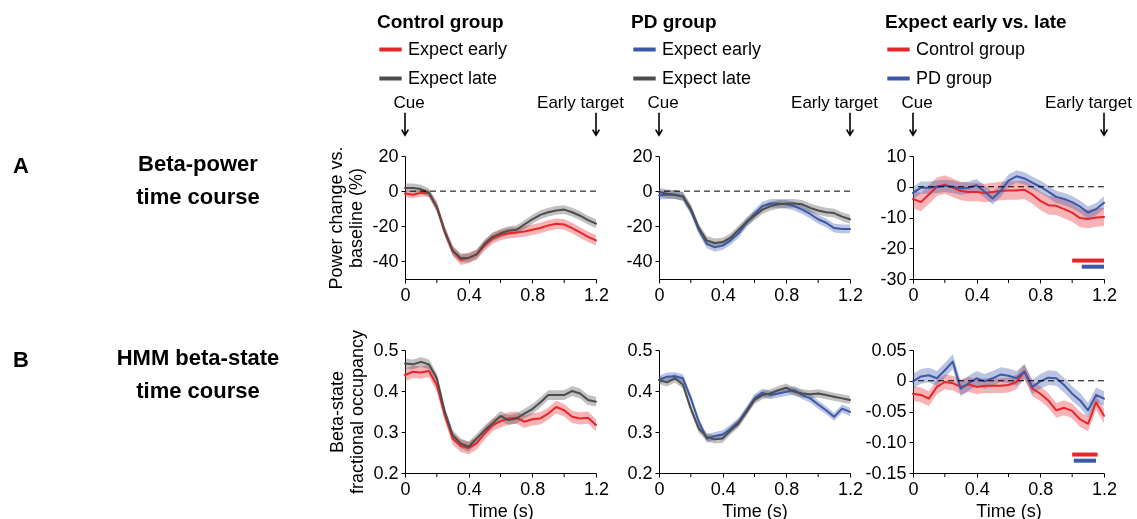  I want to click on y-axis-title: Power change vs. baseline (%), so click(346, 218).